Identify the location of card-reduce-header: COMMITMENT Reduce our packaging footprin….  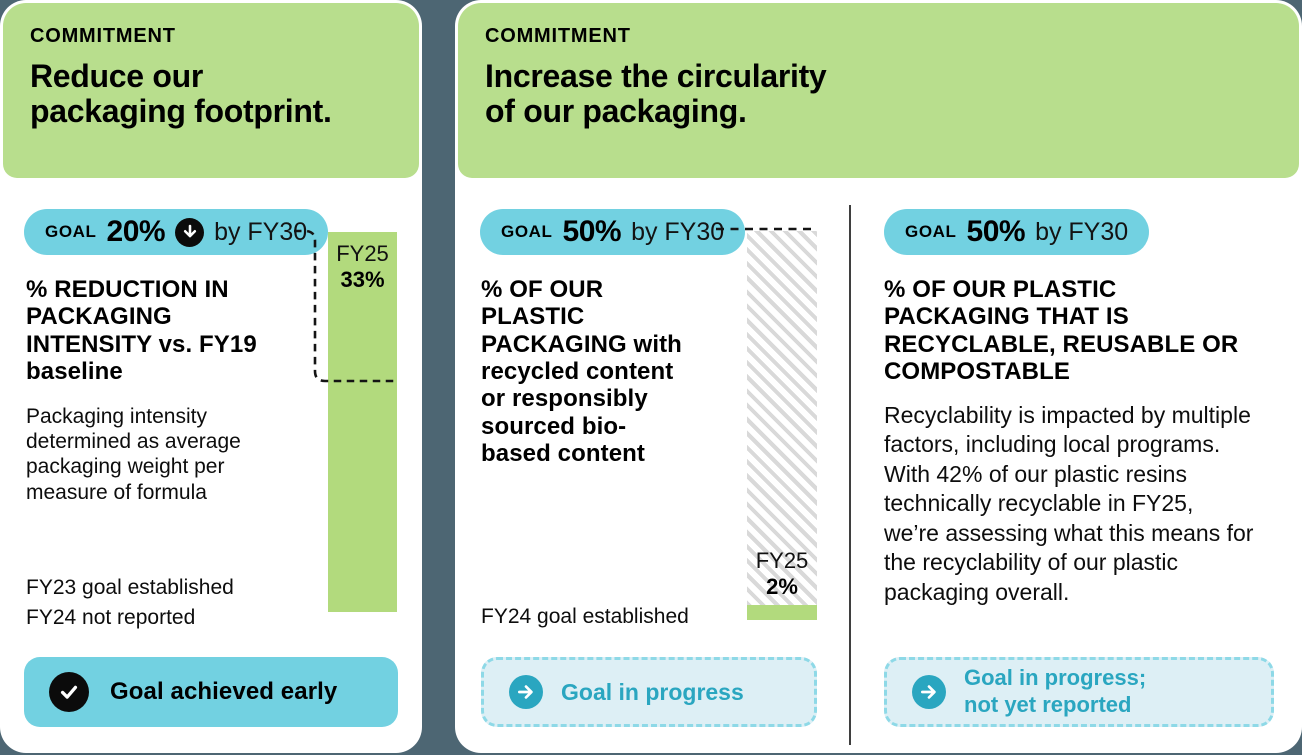
(211, 90).